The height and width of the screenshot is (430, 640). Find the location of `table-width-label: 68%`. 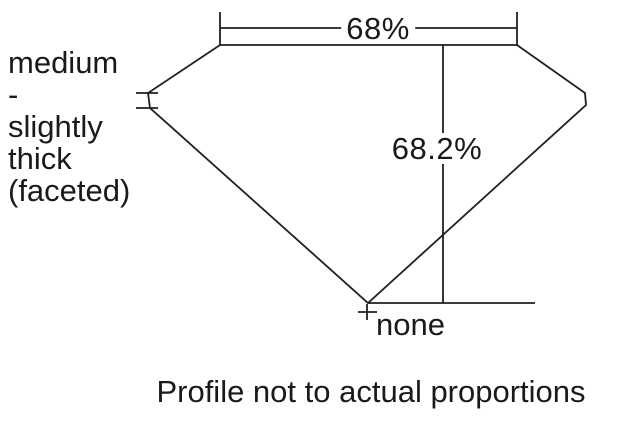

table-width-label: 68% is located at coordinates (378, 28).